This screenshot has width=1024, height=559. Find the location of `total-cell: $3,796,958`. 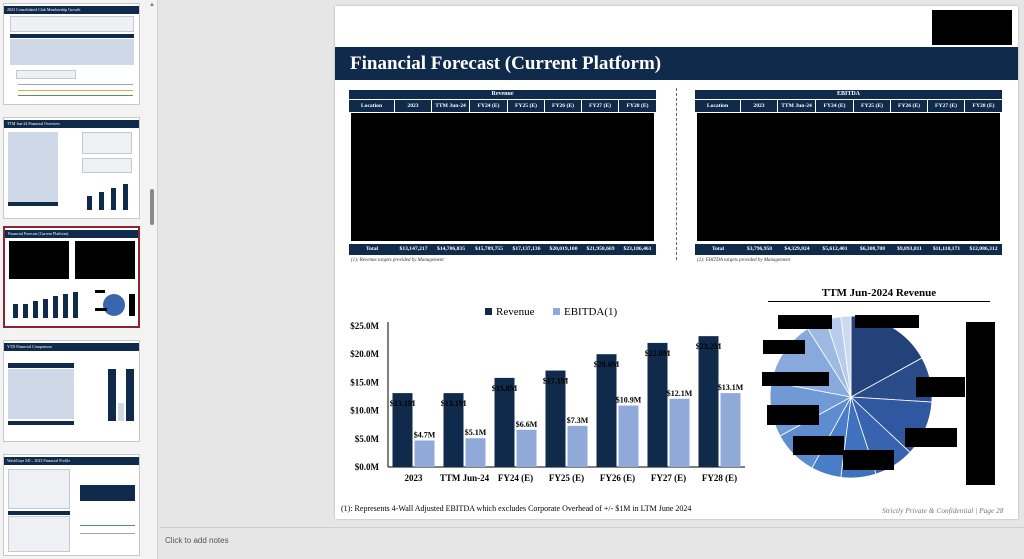

total-cell: $3,796,958 is located at coordinates (759, 249).